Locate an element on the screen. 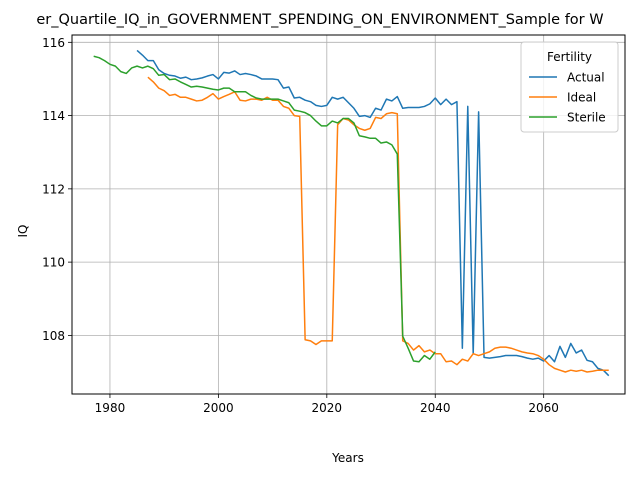 The height and width of the screenshot is (480, 640). x-tick-label: 2060 is located at coordinates (543, 408).